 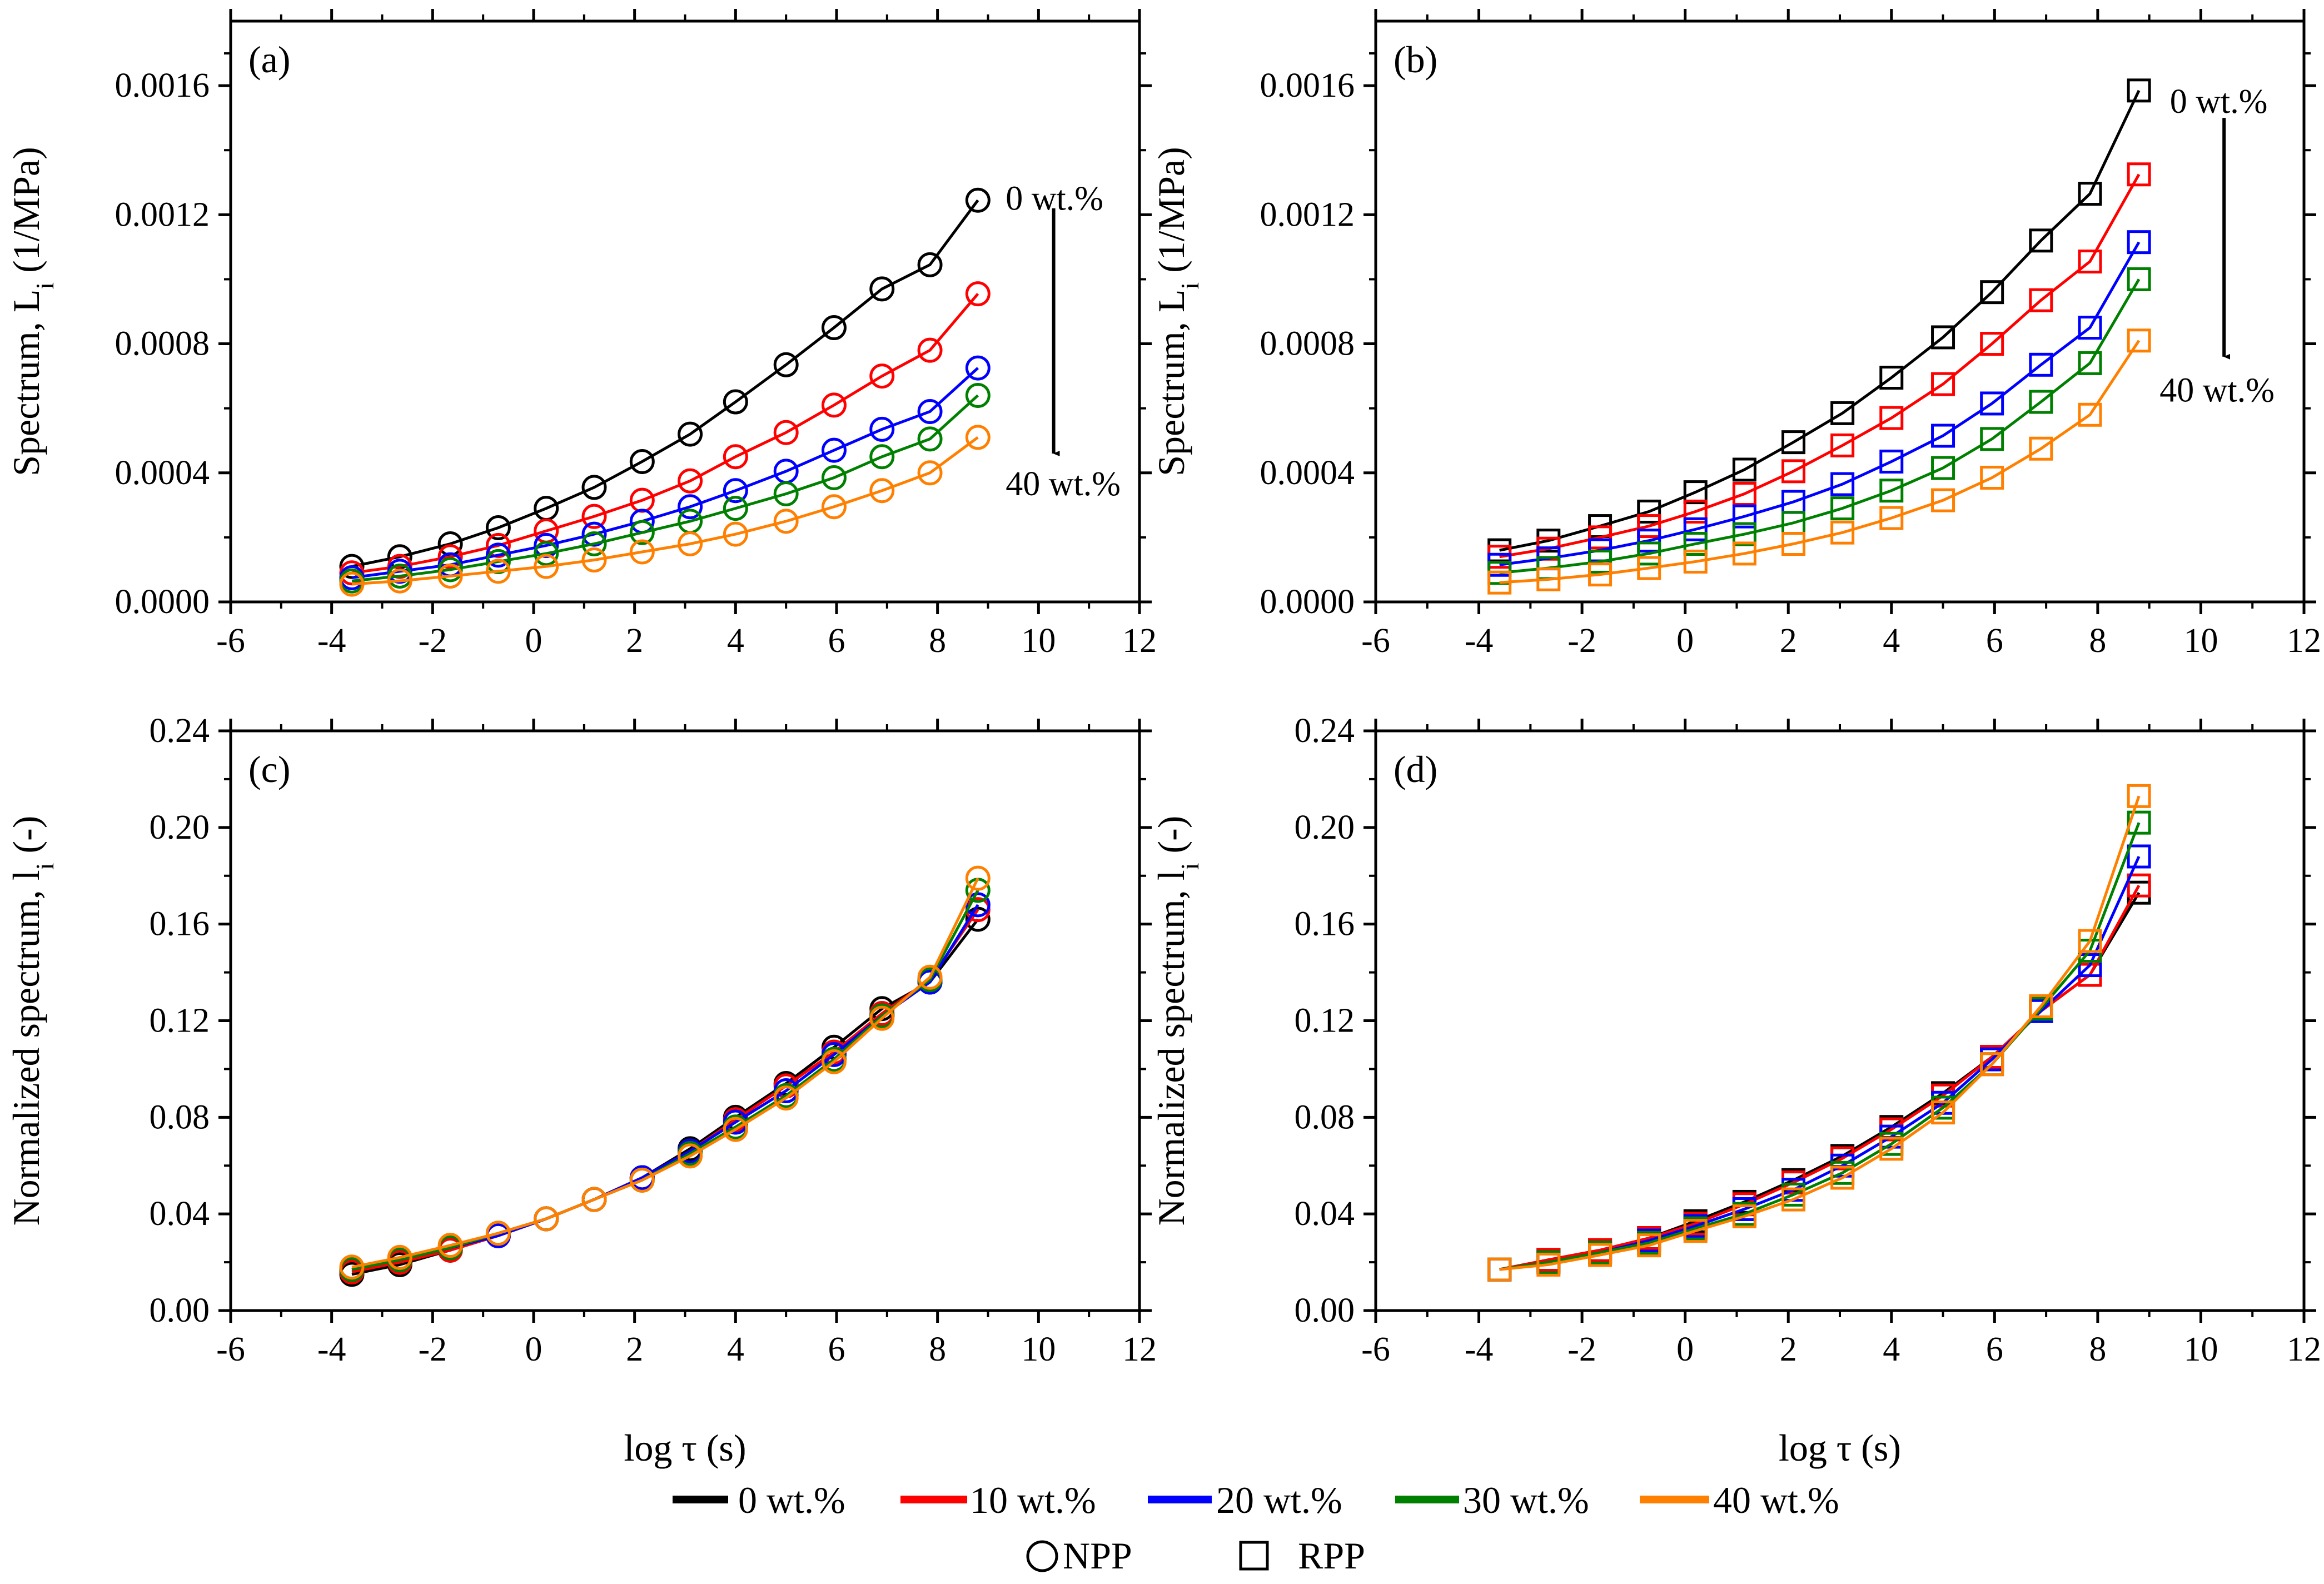 What do you see at coordinates (162, 473) in the screenshot?
I see `y-tick-label: 0.0004` at bounding box center [162, 473].